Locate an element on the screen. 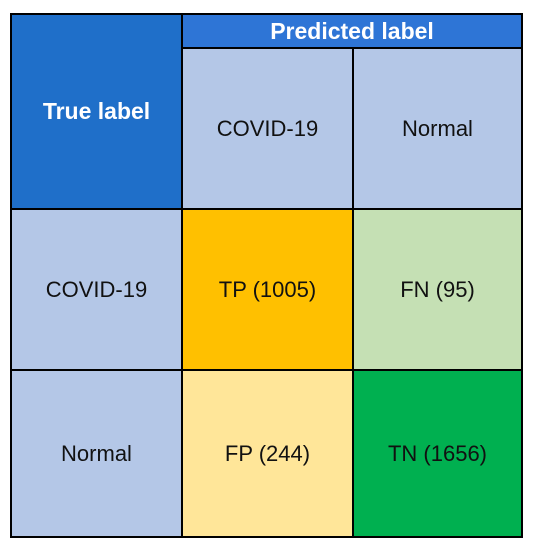 The width and height of the screenshot is (534, 550). row-header-covid-19: COVID-19 is located at coordinates (96, 289).